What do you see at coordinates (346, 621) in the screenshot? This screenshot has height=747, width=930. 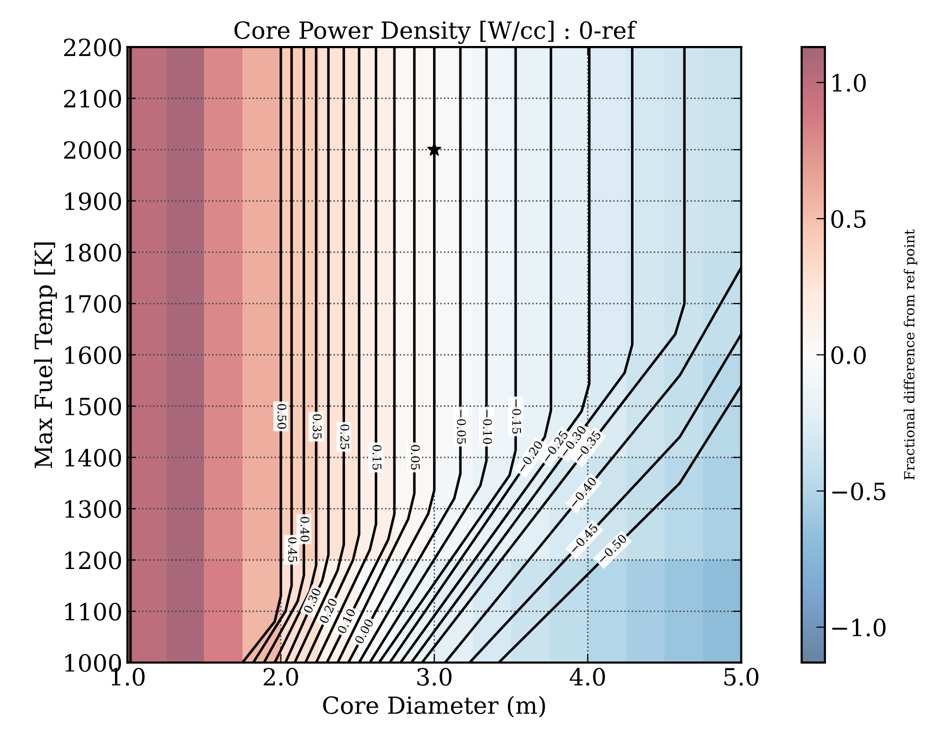 I see `annotation: 0.10` at bounding box center [346, 621].